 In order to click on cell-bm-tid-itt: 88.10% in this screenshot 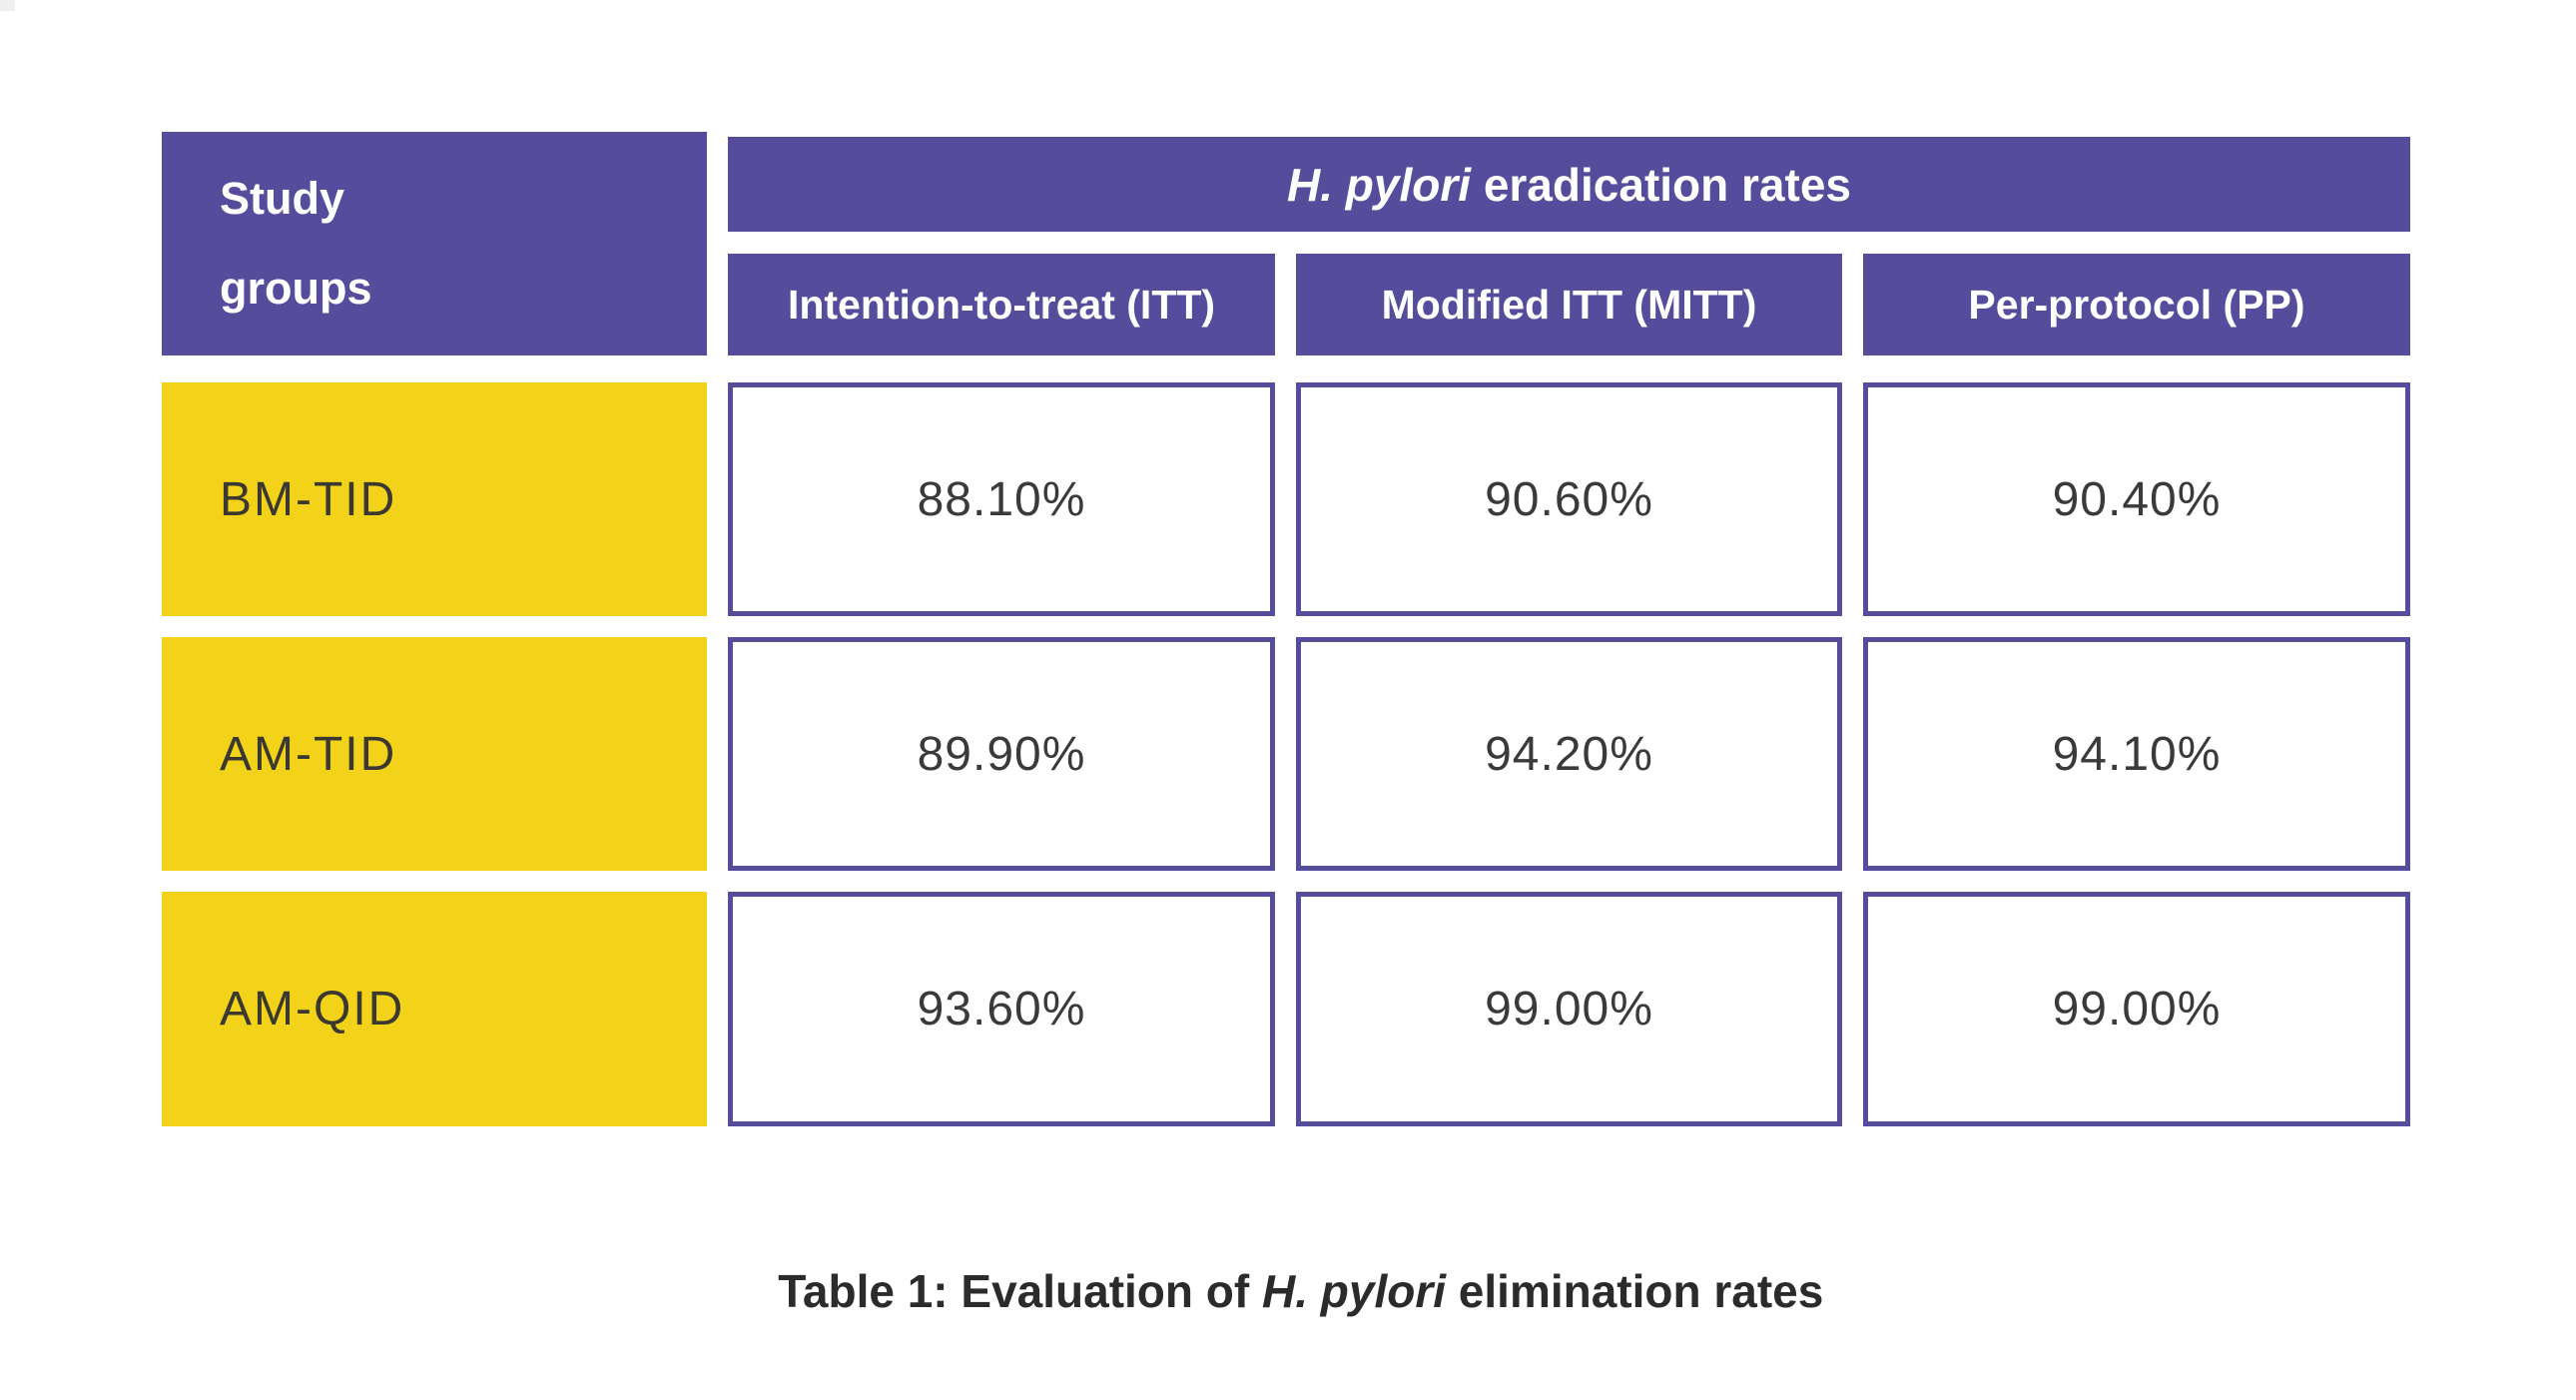, I will do `click(1001, 499)`.